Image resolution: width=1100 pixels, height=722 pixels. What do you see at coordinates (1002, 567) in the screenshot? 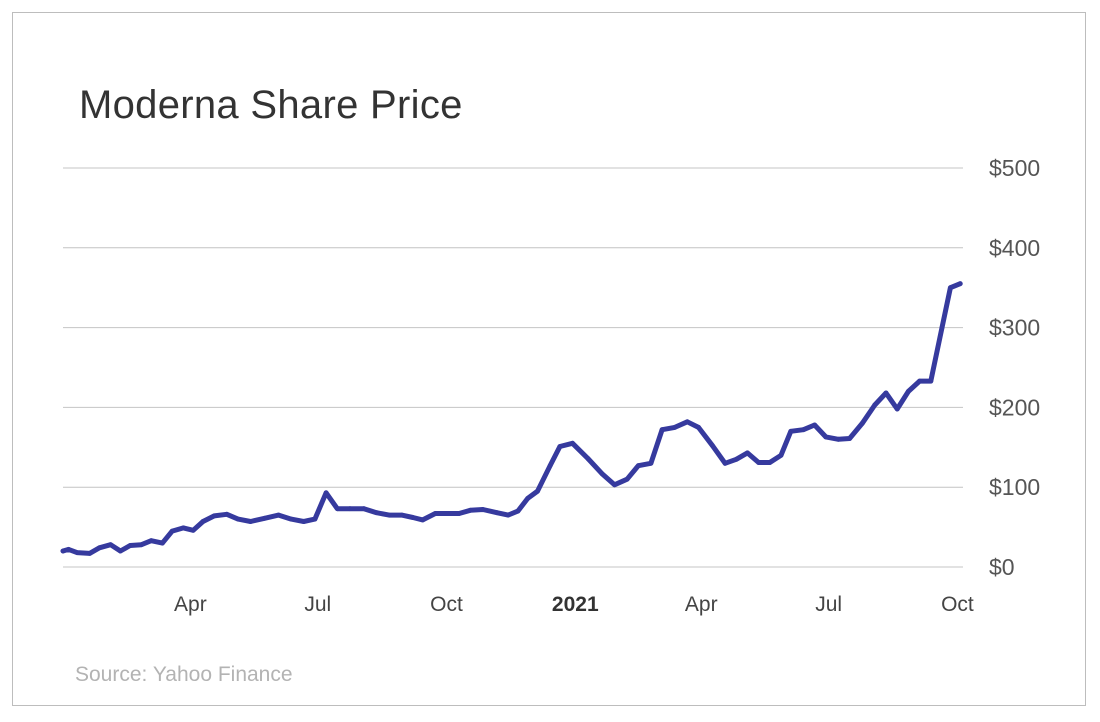
I see `y-tick-label: $0` at bounding box center [1002, 567].